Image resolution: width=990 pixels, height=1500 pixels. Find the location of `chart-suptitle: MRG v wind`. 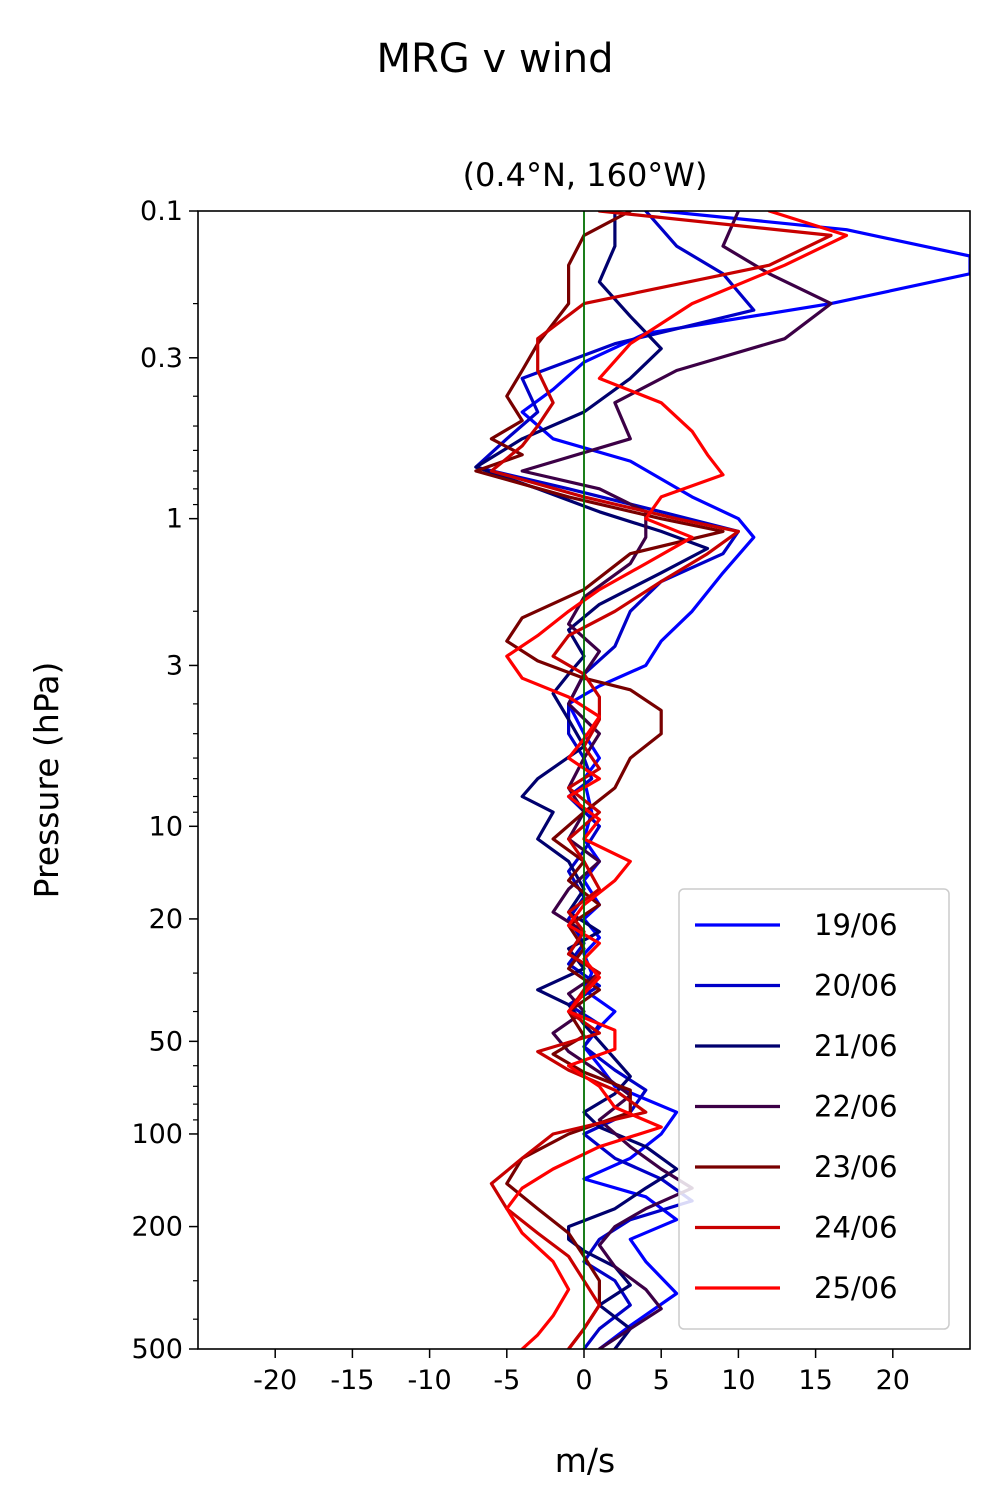

chart-suptitle: MRG v wind is located at coordinates (495, 59).